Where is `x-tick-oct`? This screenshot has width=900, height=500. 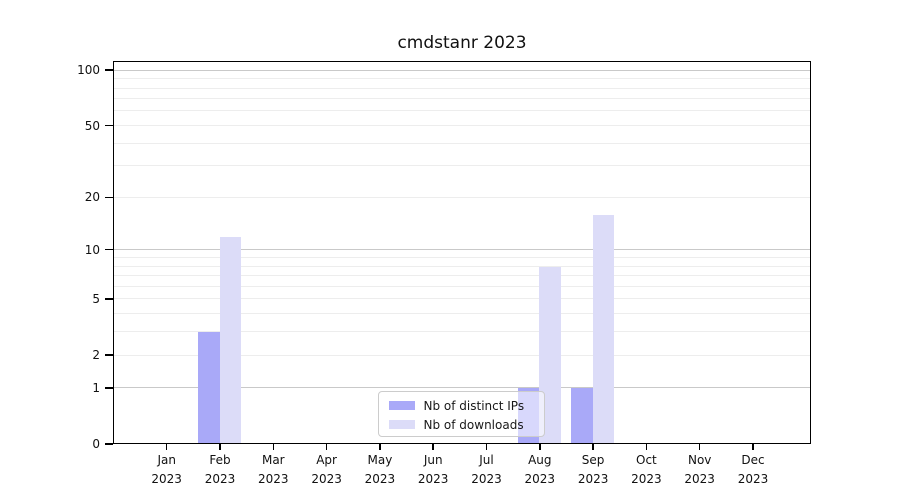 x-tick-oct is located at coordinates (646, 447).